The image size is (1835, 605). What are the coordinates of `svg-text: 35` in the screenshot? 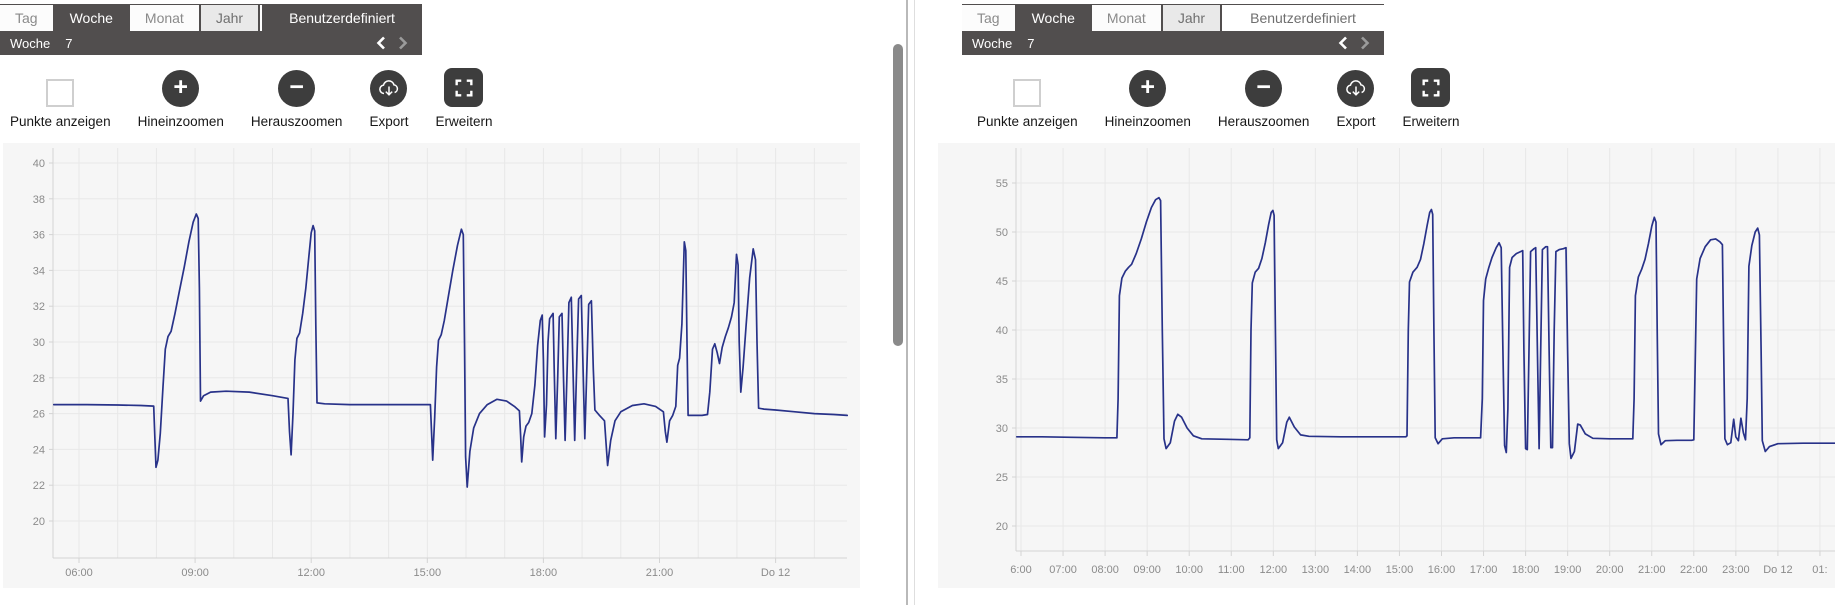 It's located at (1002, 380).